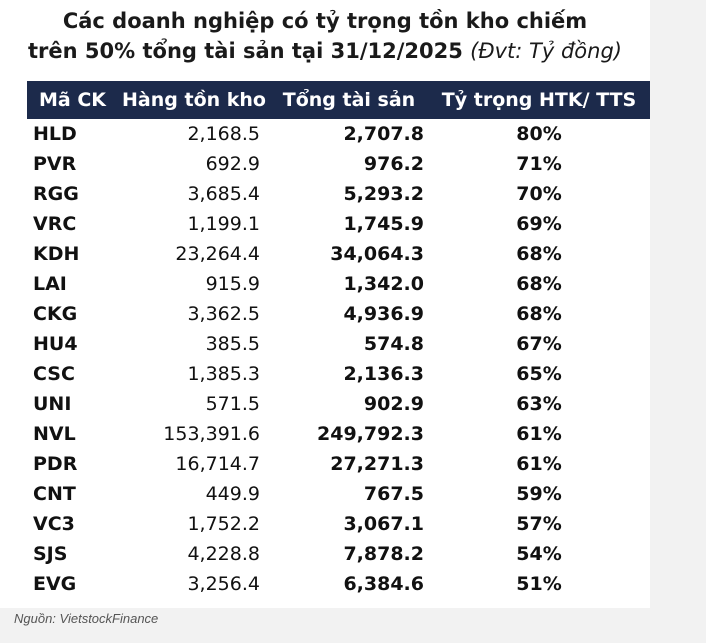 The height and width of the screenshot is (643, 706). Describe the element at coordinates (370, 434) in the screenshot. I see `total-assets-cell: 249,792.3` at that location.